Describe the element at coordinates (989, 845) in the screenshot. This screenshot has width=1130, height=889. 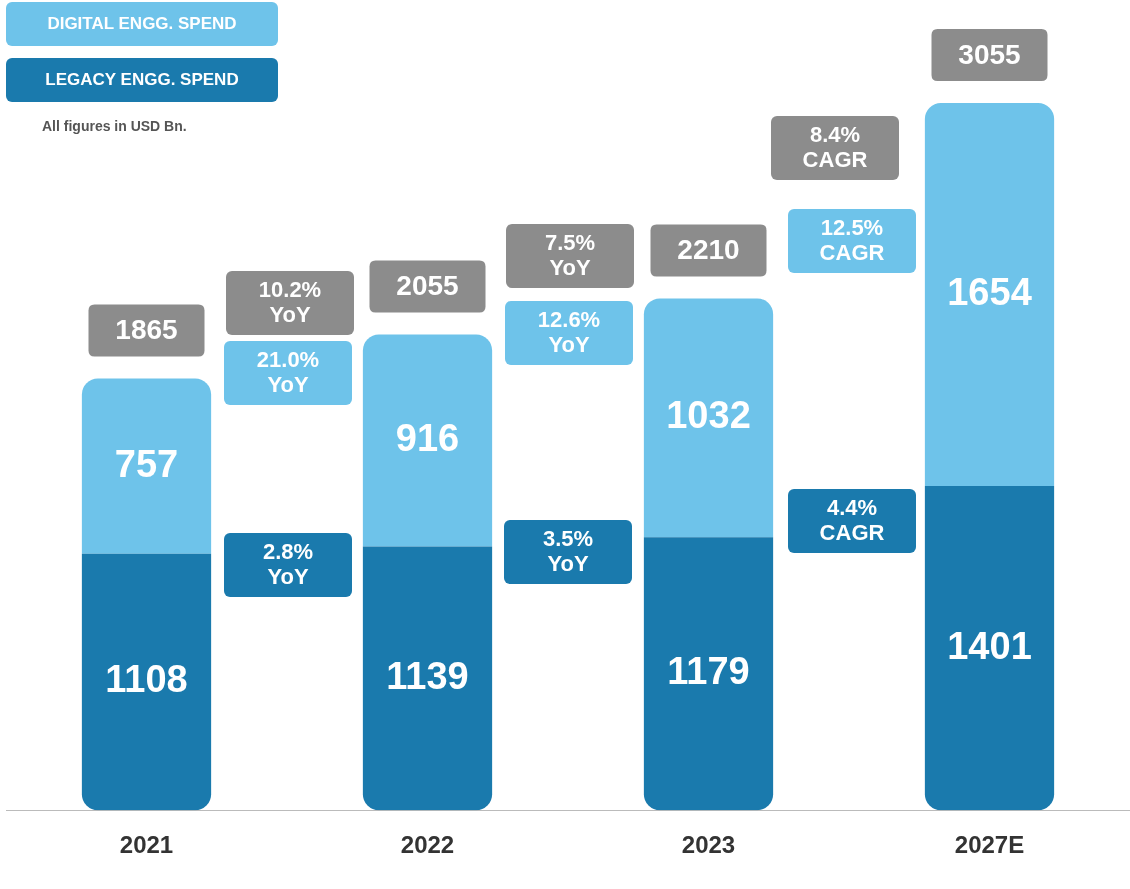
I see `x-tick-label: 2027E` at that location.